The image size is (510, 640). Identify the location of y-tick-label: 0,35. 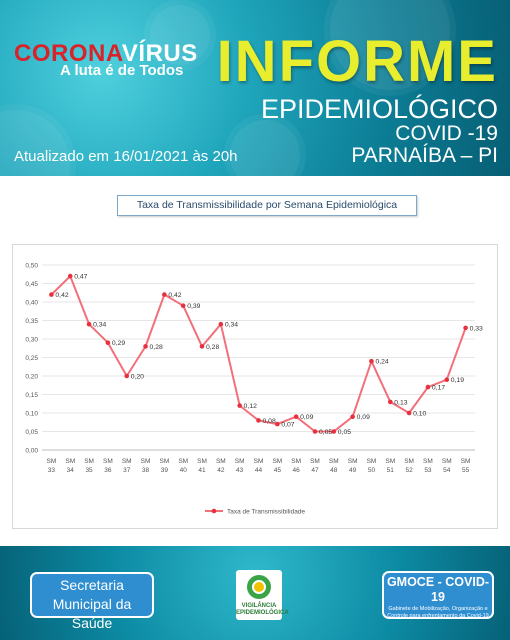
(31, 321).